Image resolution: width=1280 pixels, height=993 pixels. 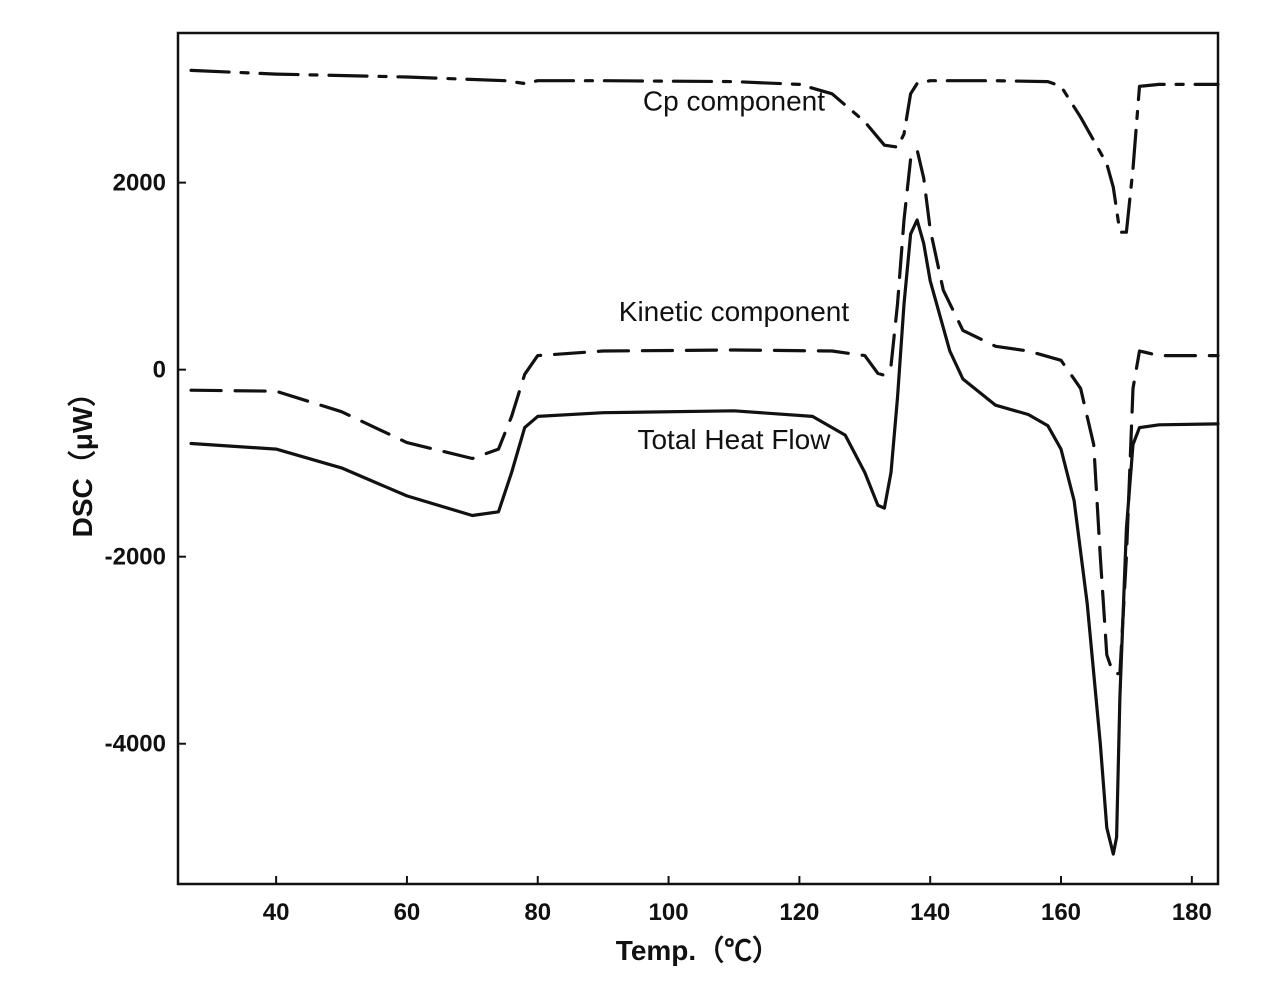 I want to click on x-tick-label: 100, so click(x=669, y=912).